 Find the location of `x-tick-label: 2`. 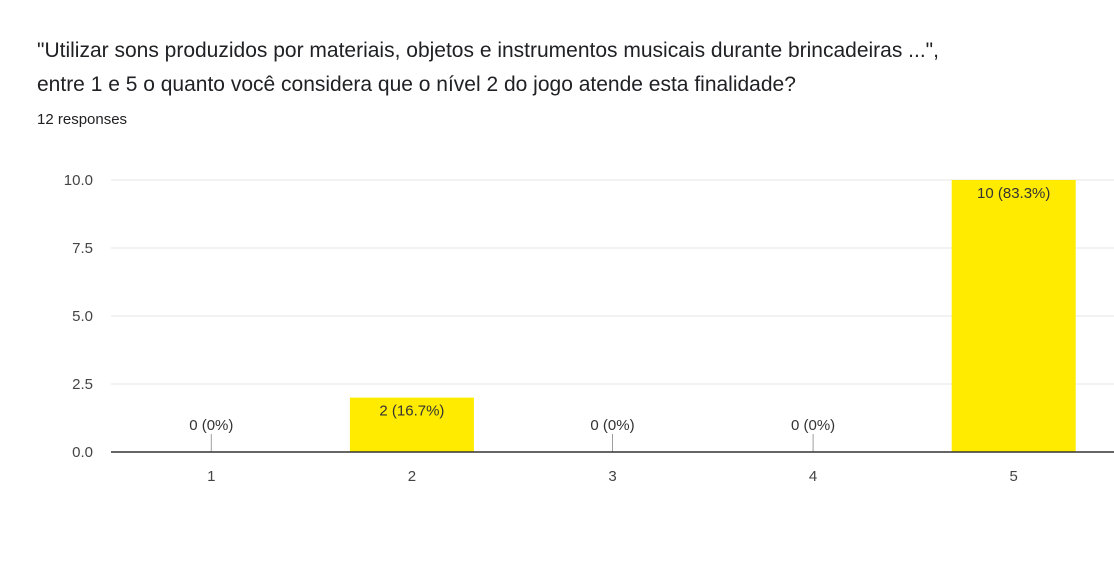

x-tick-label: 2 is located at coordinates (412, 476).